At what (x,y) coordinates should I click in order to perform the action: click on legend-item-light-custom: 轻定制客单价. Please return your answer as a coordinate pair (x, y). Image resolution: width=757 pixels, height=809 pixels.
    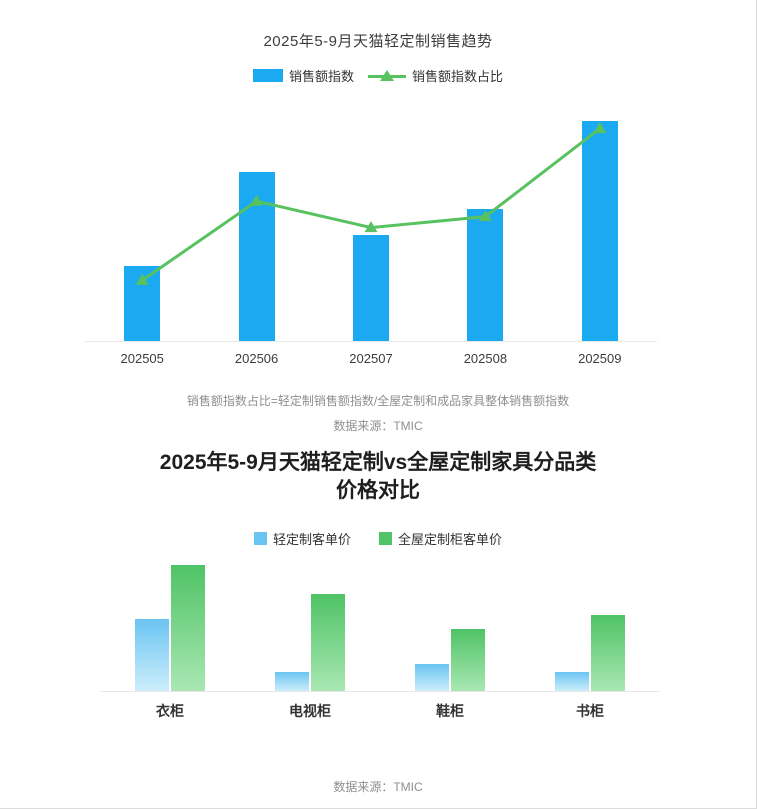
    Looking at the image, I should click on (302, 538).